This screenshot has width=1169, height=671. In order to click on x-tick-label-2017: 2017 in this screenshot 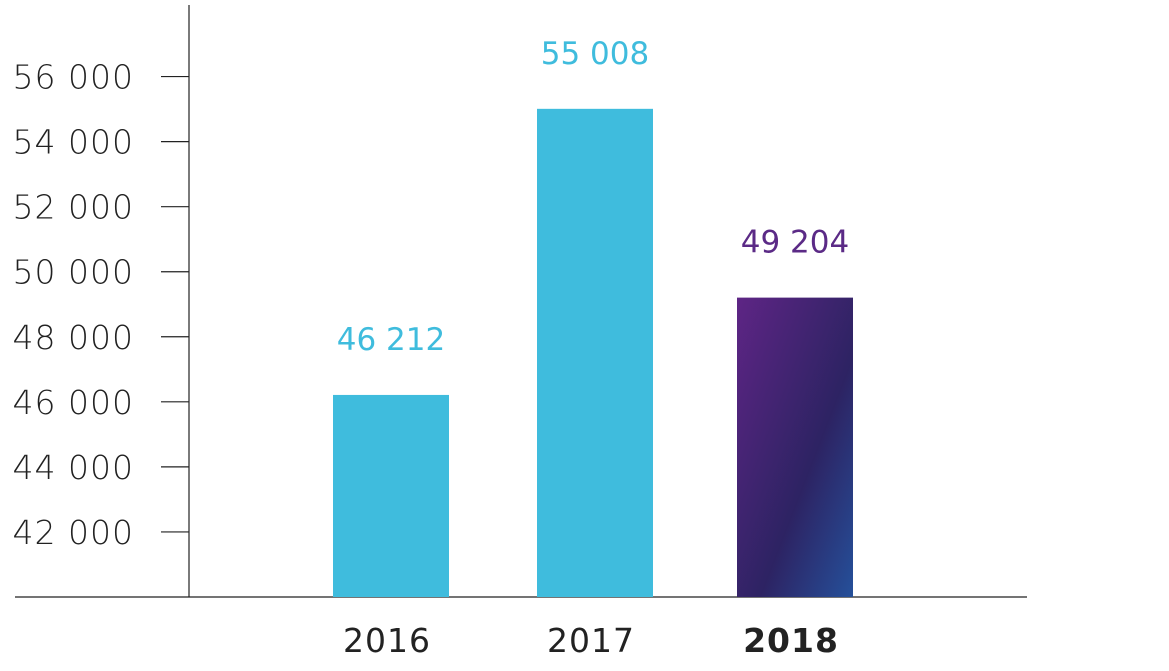, I will do `click(591, 640)`.